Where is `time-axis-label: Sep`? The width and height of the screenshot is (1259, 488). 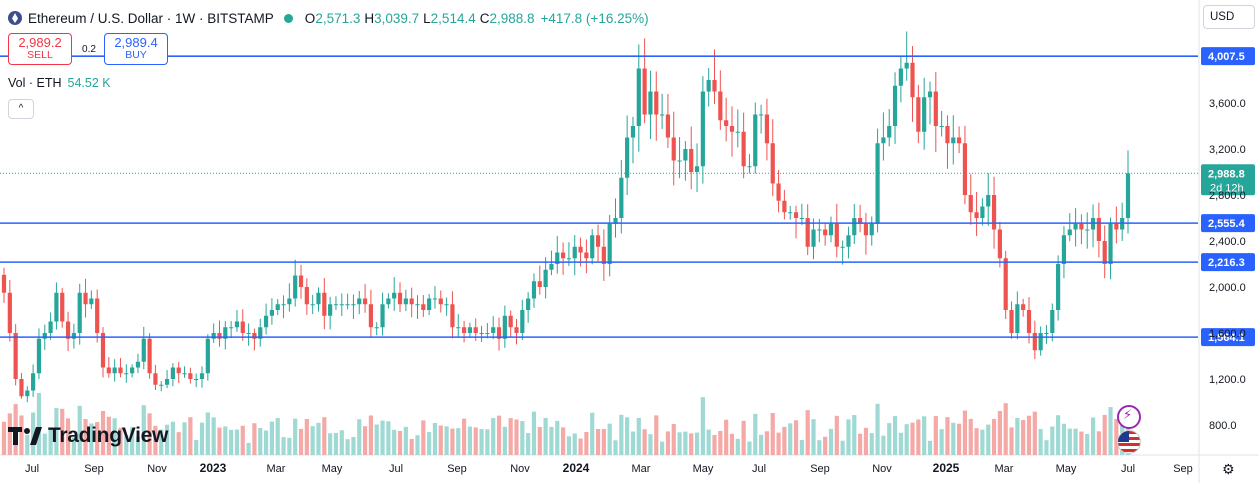 time-axis-label: Sep is located at coordinates (820, 469).